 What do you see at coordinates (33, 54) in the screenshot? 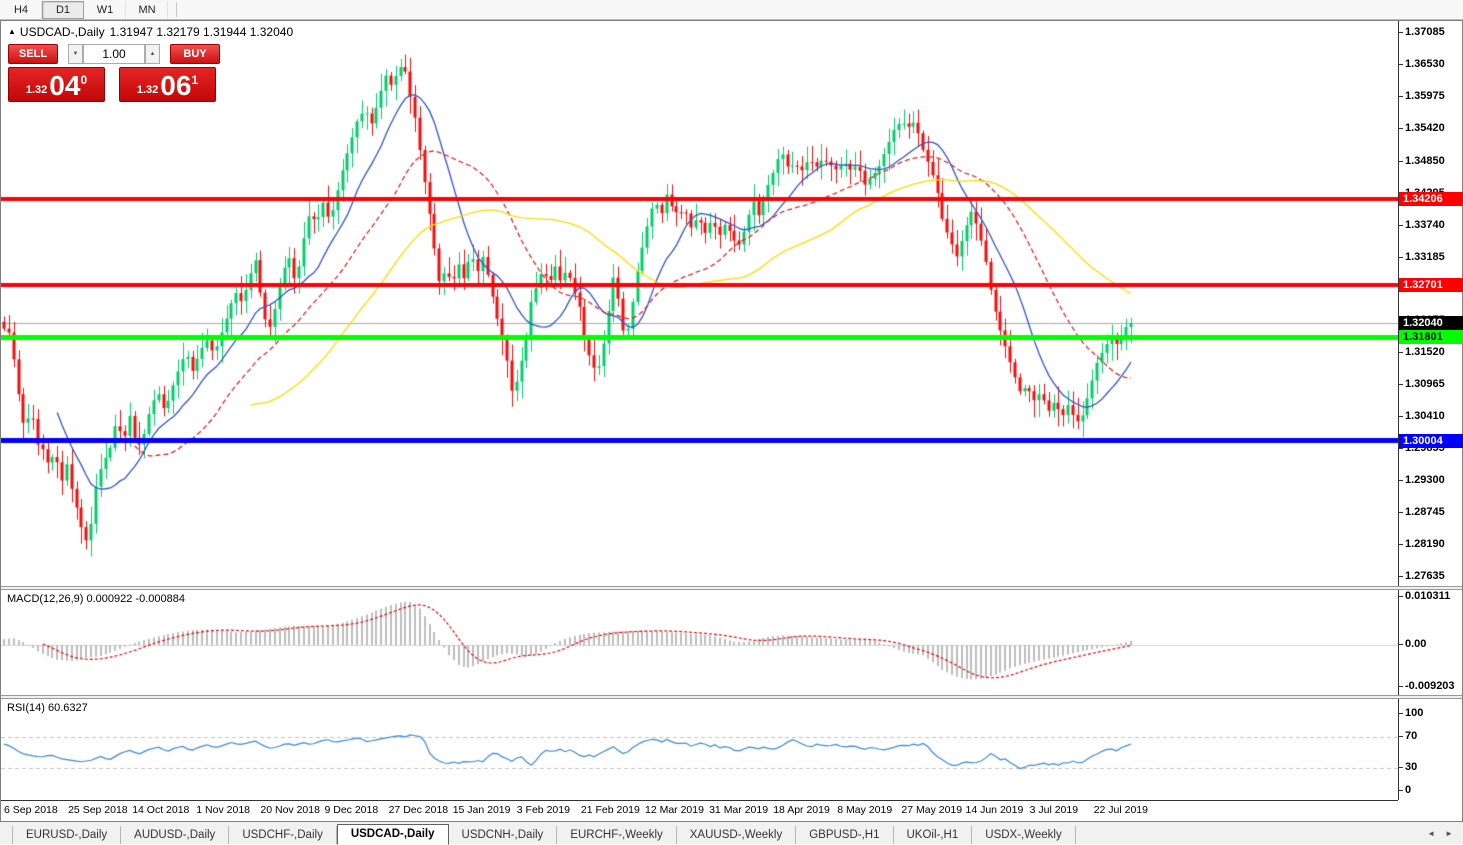
I see `sell-button: SELL` at bounding box center [33, 54].